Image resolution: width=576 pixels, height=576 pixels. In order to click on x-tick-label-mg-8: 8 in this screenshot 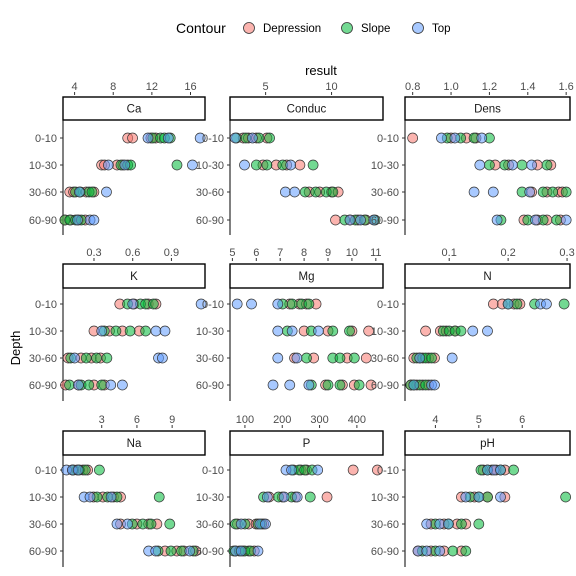, I will do `click(304, 253)`.